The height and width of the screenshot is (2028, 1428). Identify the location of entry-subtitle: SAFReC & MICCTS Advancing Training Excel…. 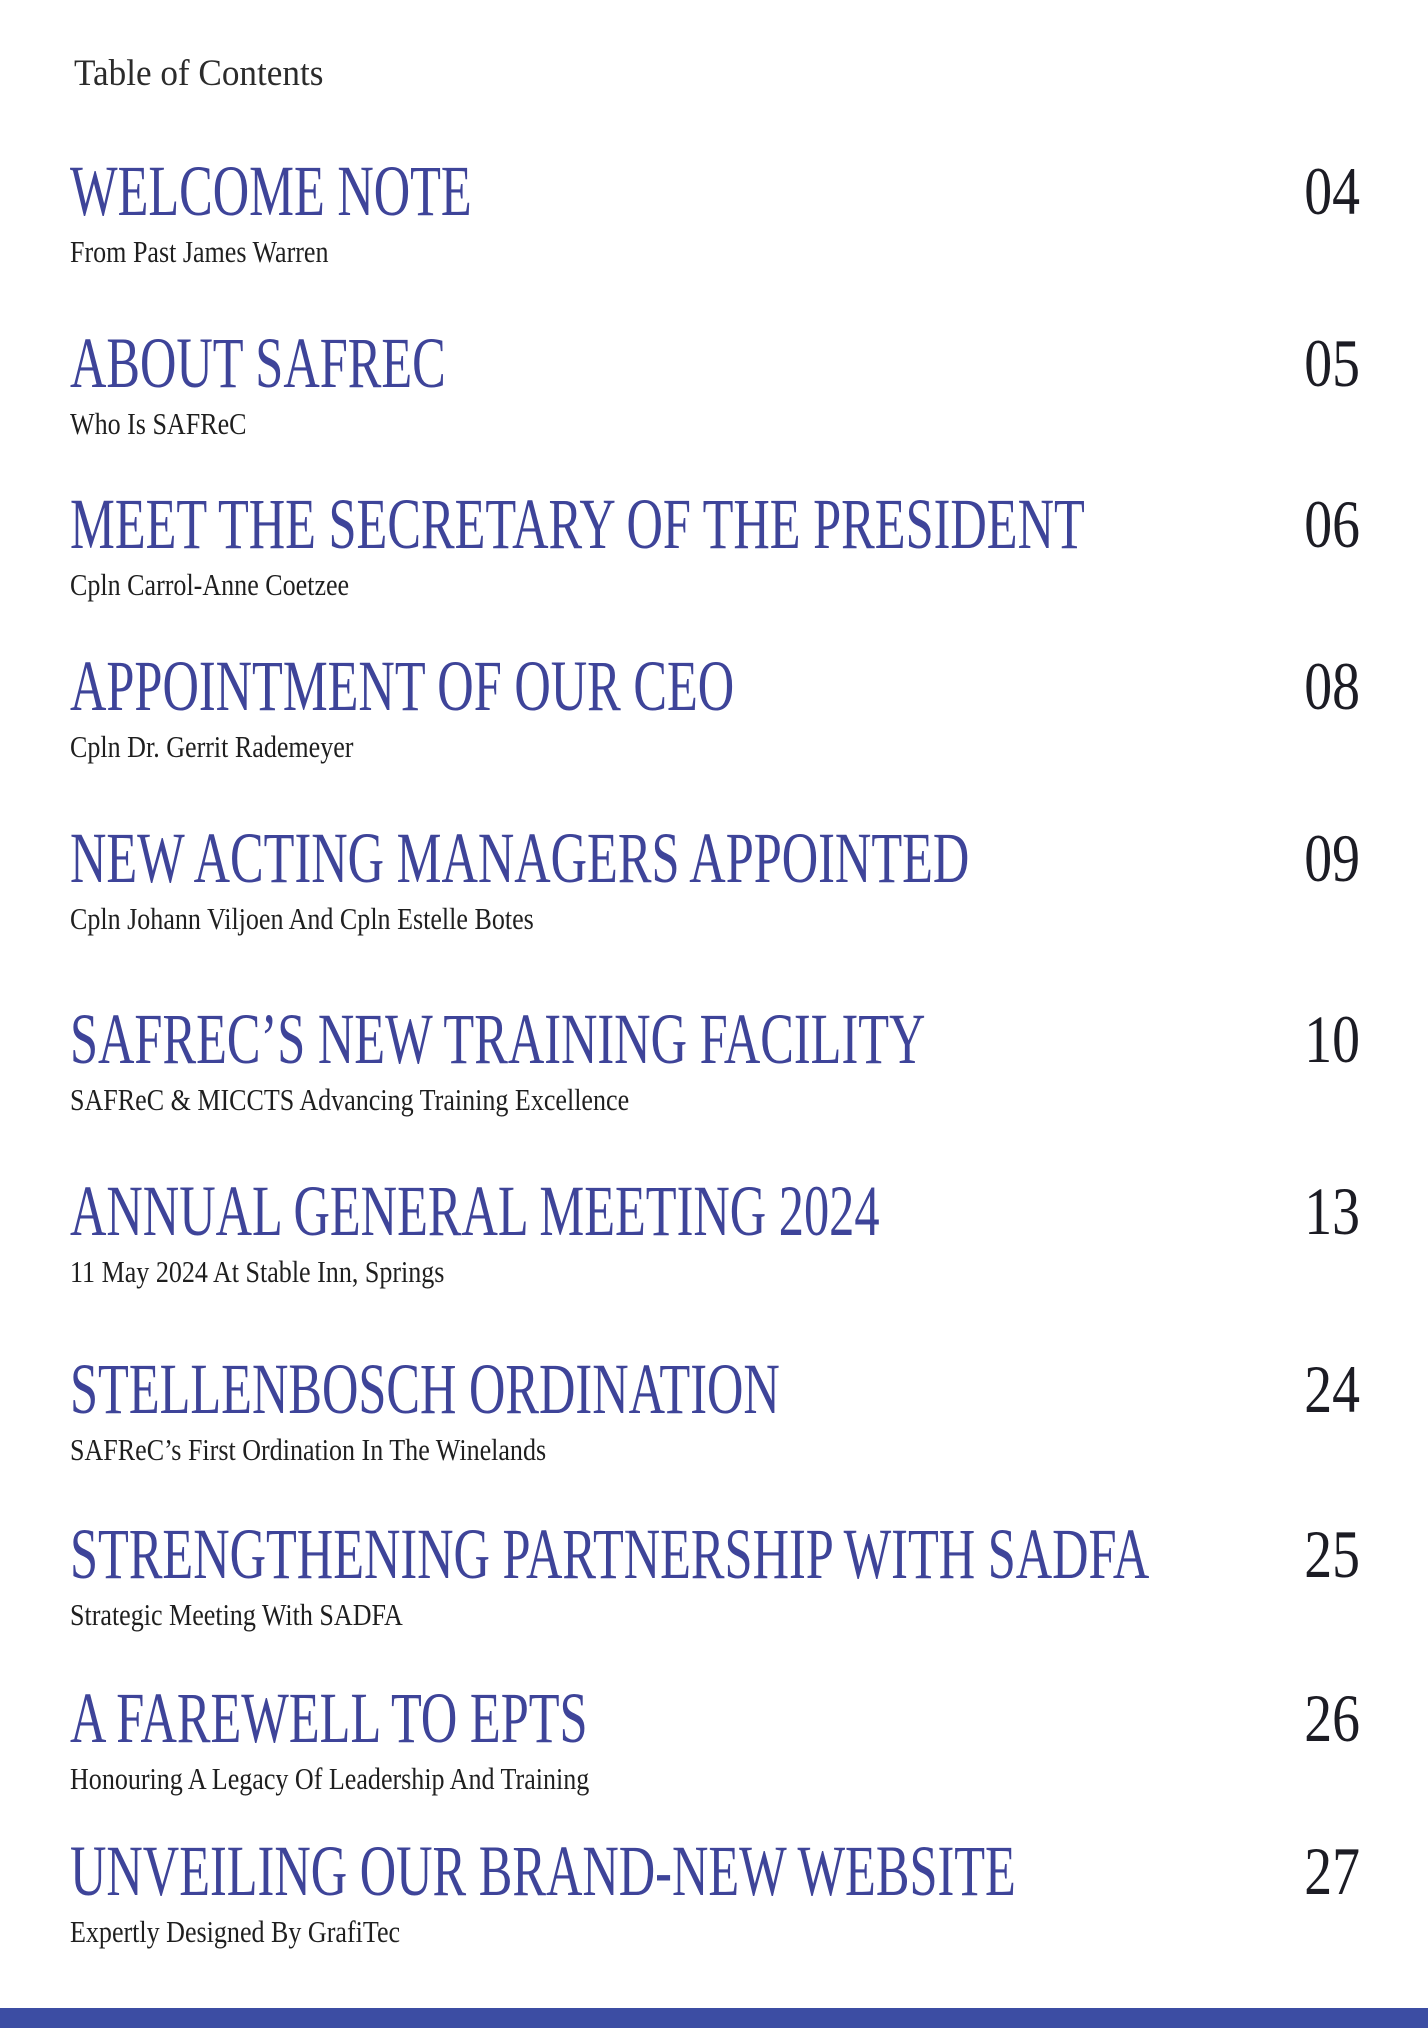
(350, 1099).